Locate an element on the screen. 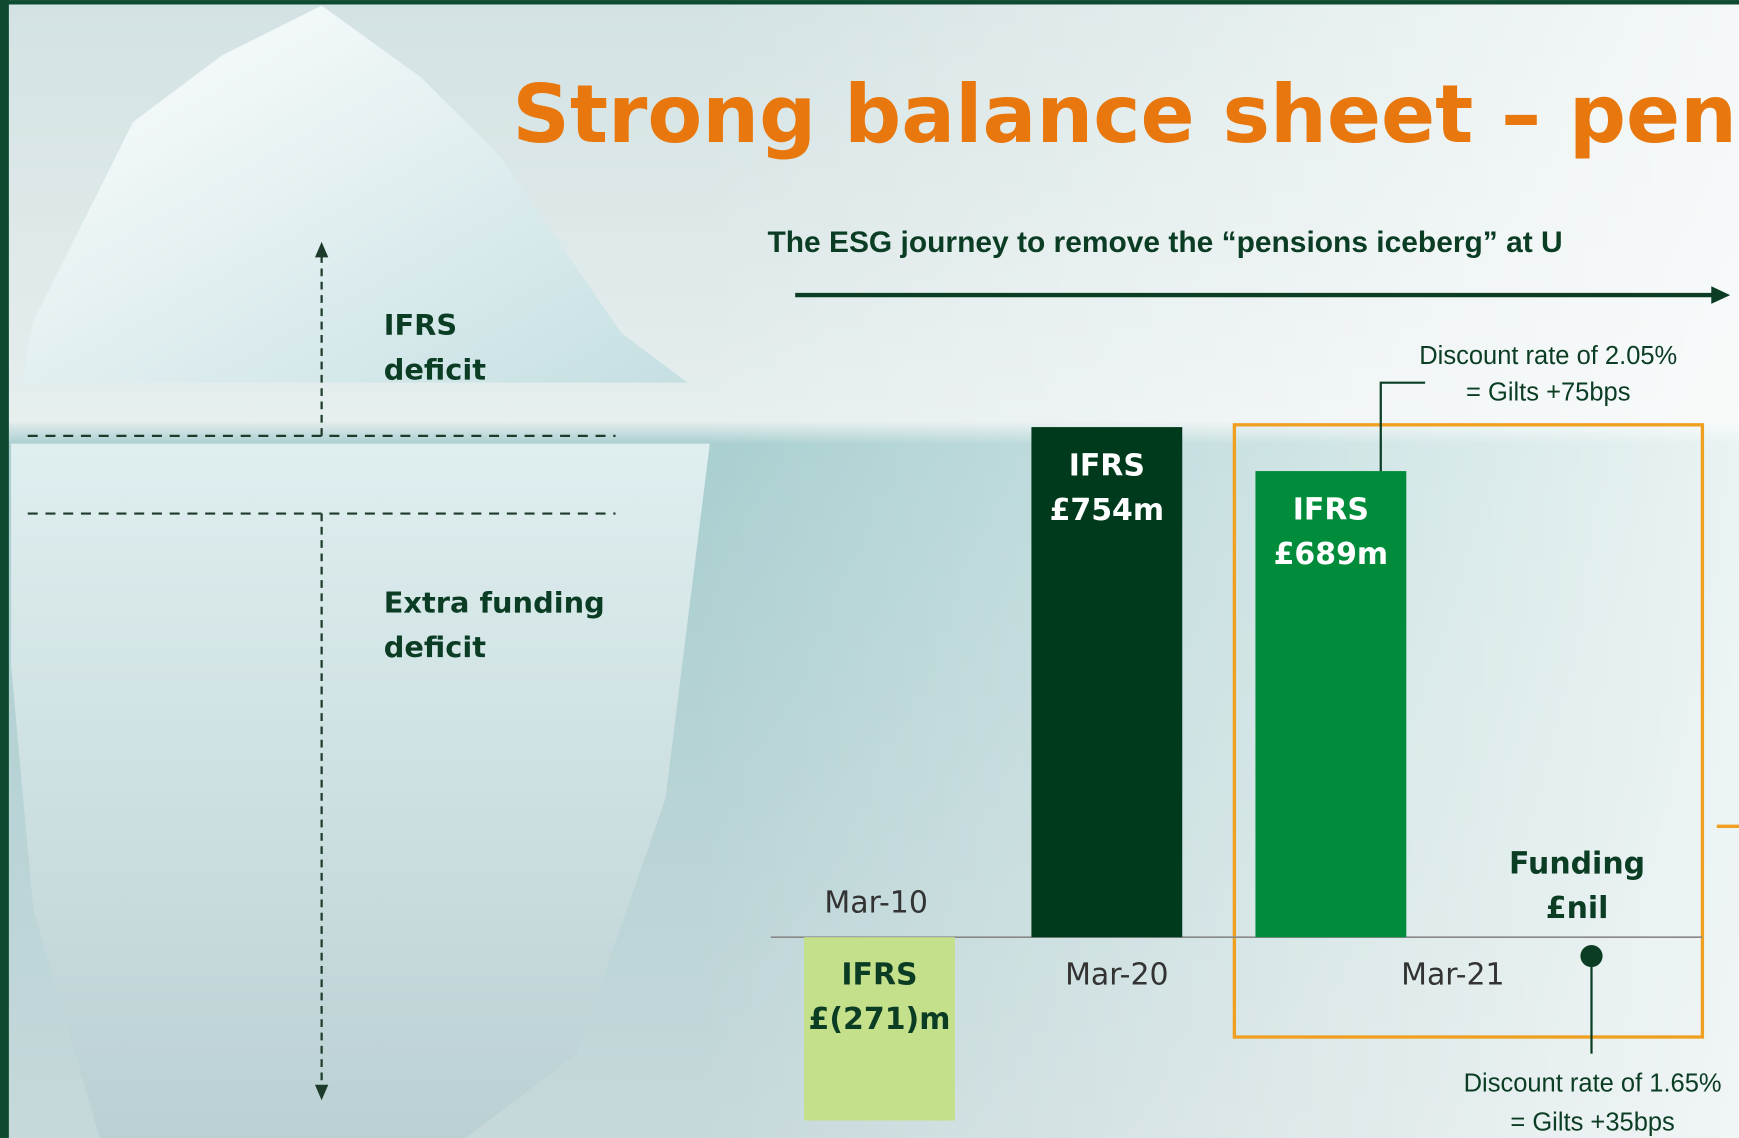 The height and width of the screenshot is (1138, 1739). x-tick-label: Mar-21 is located at coordinates (1452, 975).